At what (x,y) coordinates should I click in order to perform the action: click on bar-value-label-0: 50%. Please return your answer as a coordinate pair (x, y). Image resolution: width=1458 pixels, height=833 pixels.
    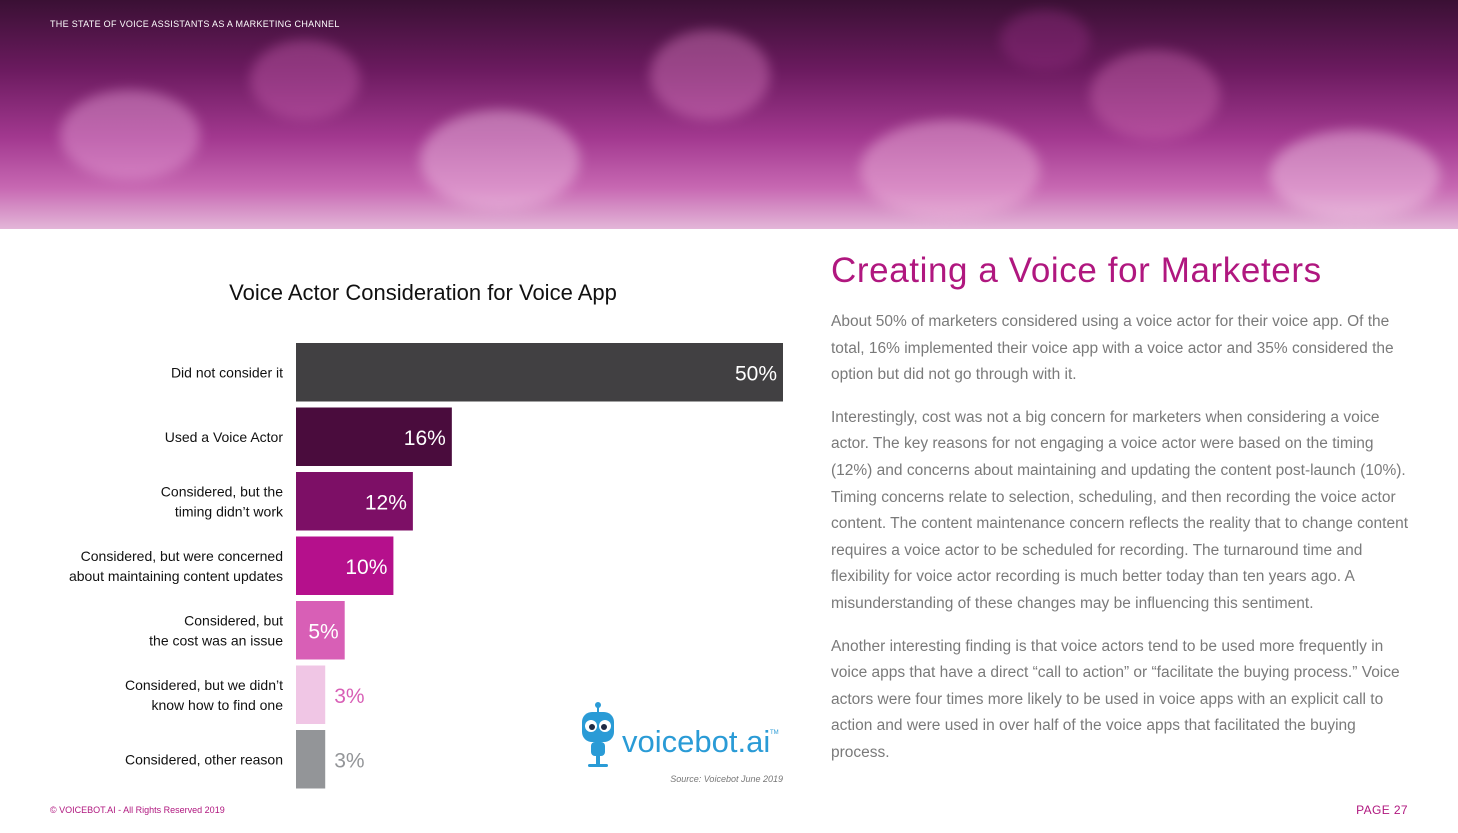
    Looking at the image, I should click on (756, 373).